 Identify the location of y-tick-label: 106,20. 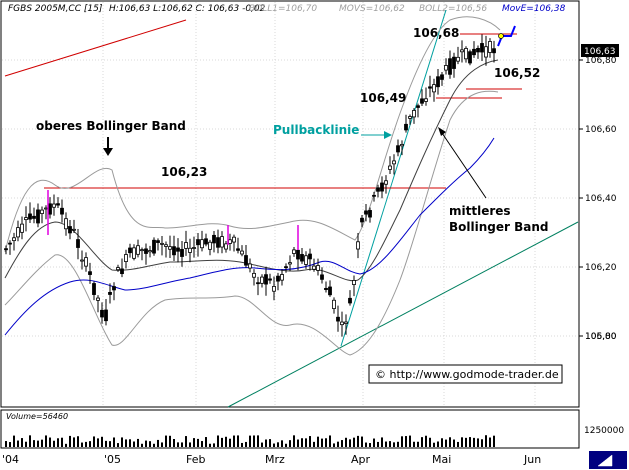
(601, 268).